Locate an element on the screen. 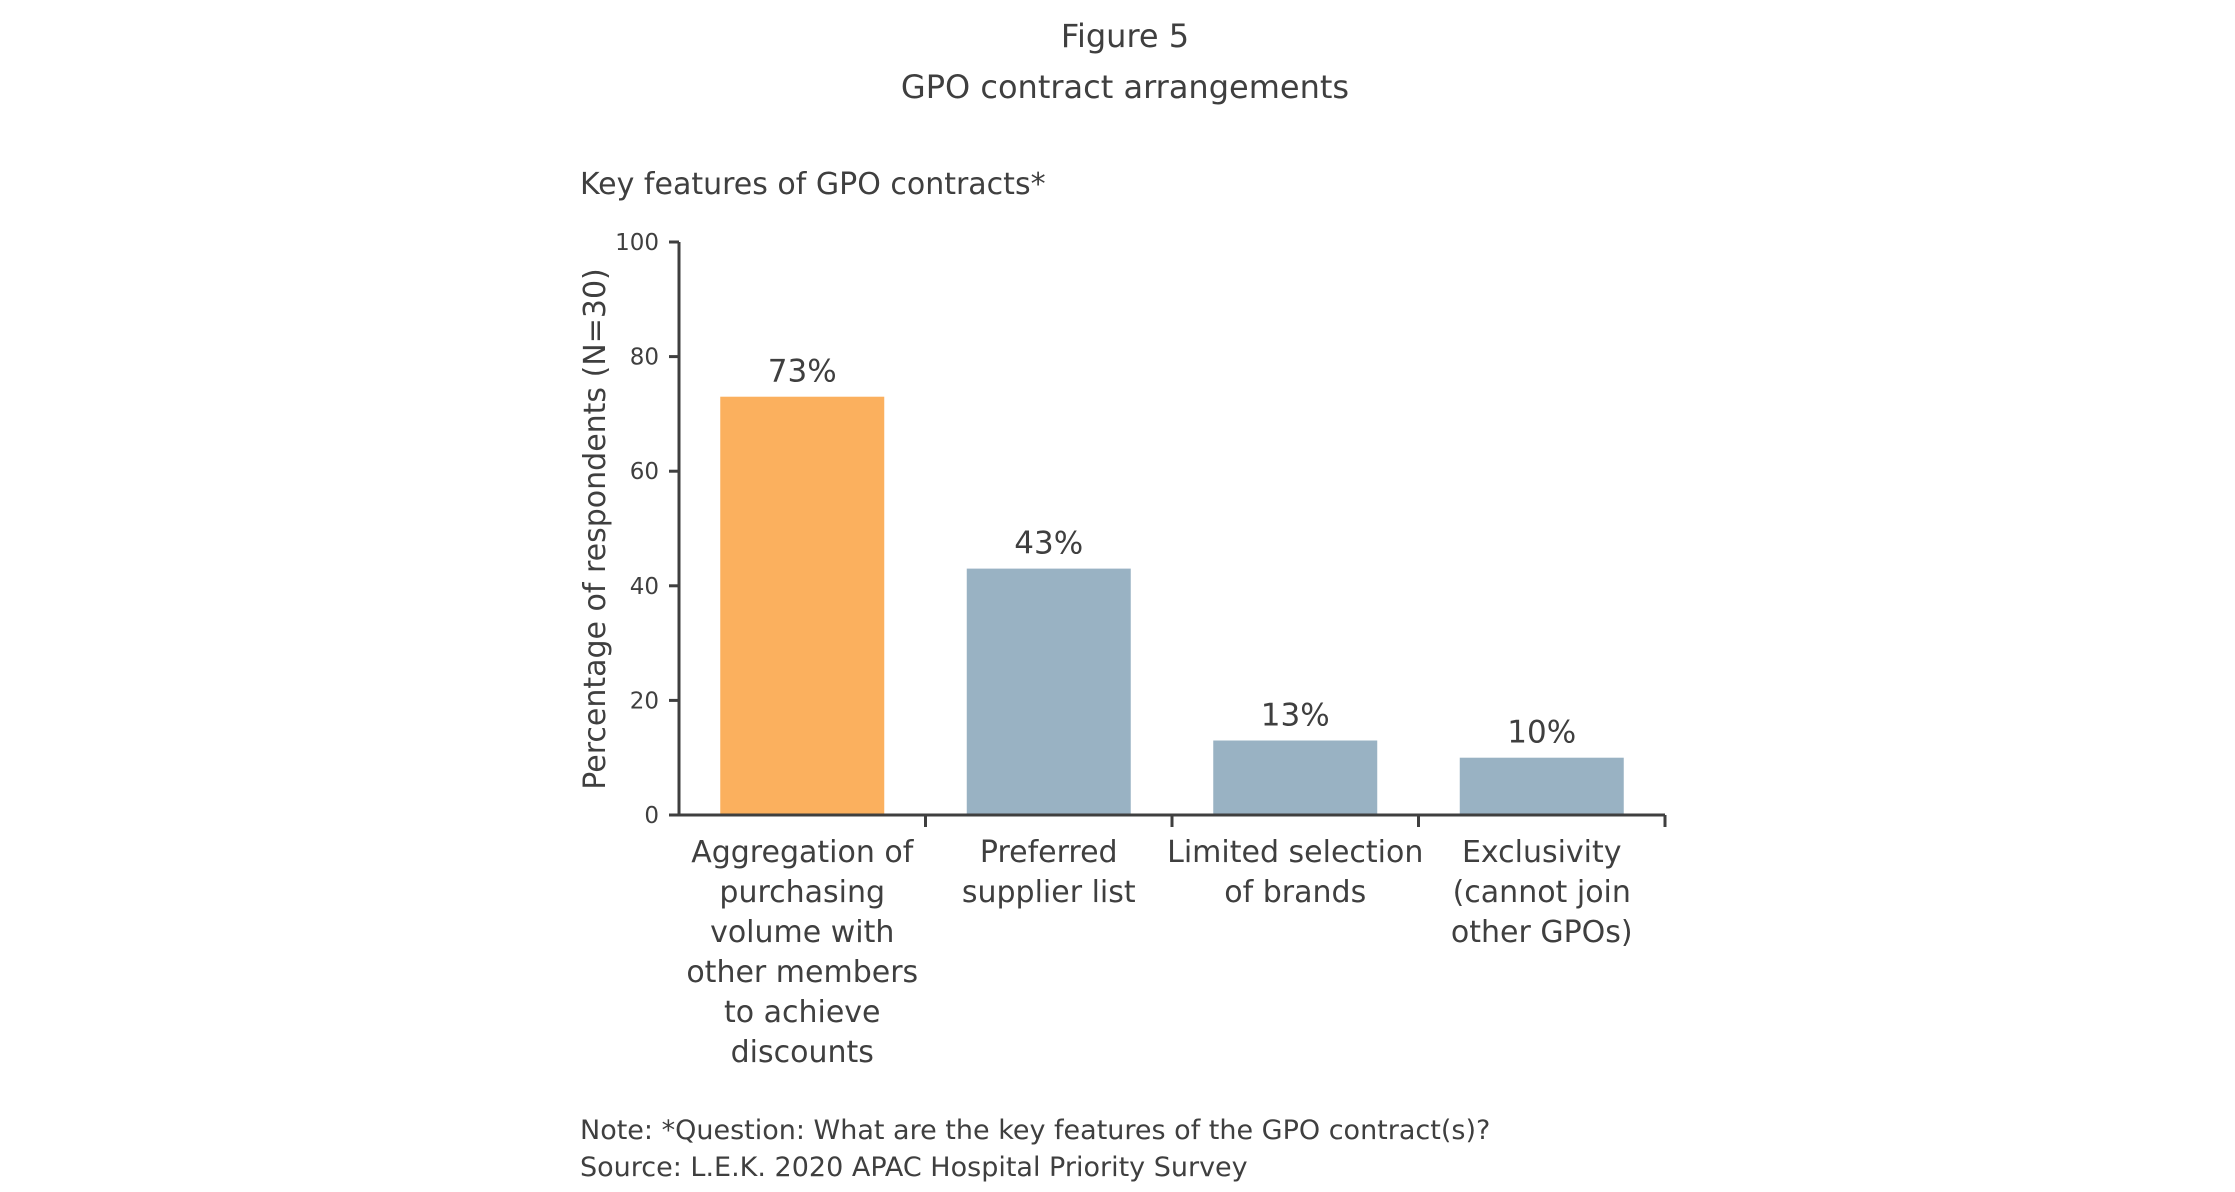 The width and height of the screenshot is (2235, 1192). y-tick-label: 0 is located at coordinates (651, 816).